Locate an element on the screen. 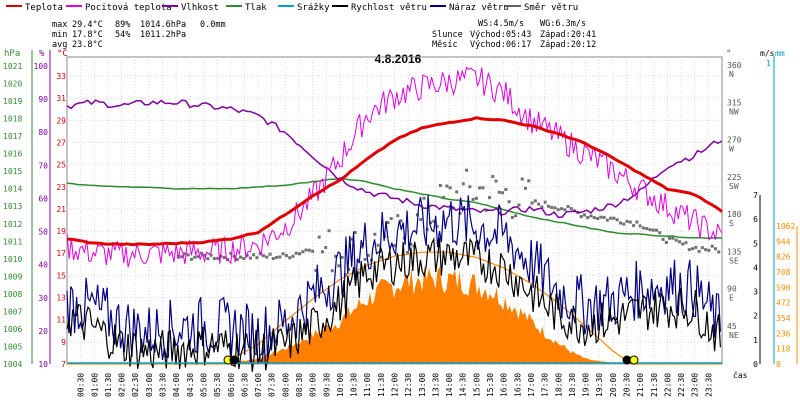 The width and height of the screenshot is (800, 400). x-tick-label: 21:30 is located at coordinates (654, 385).